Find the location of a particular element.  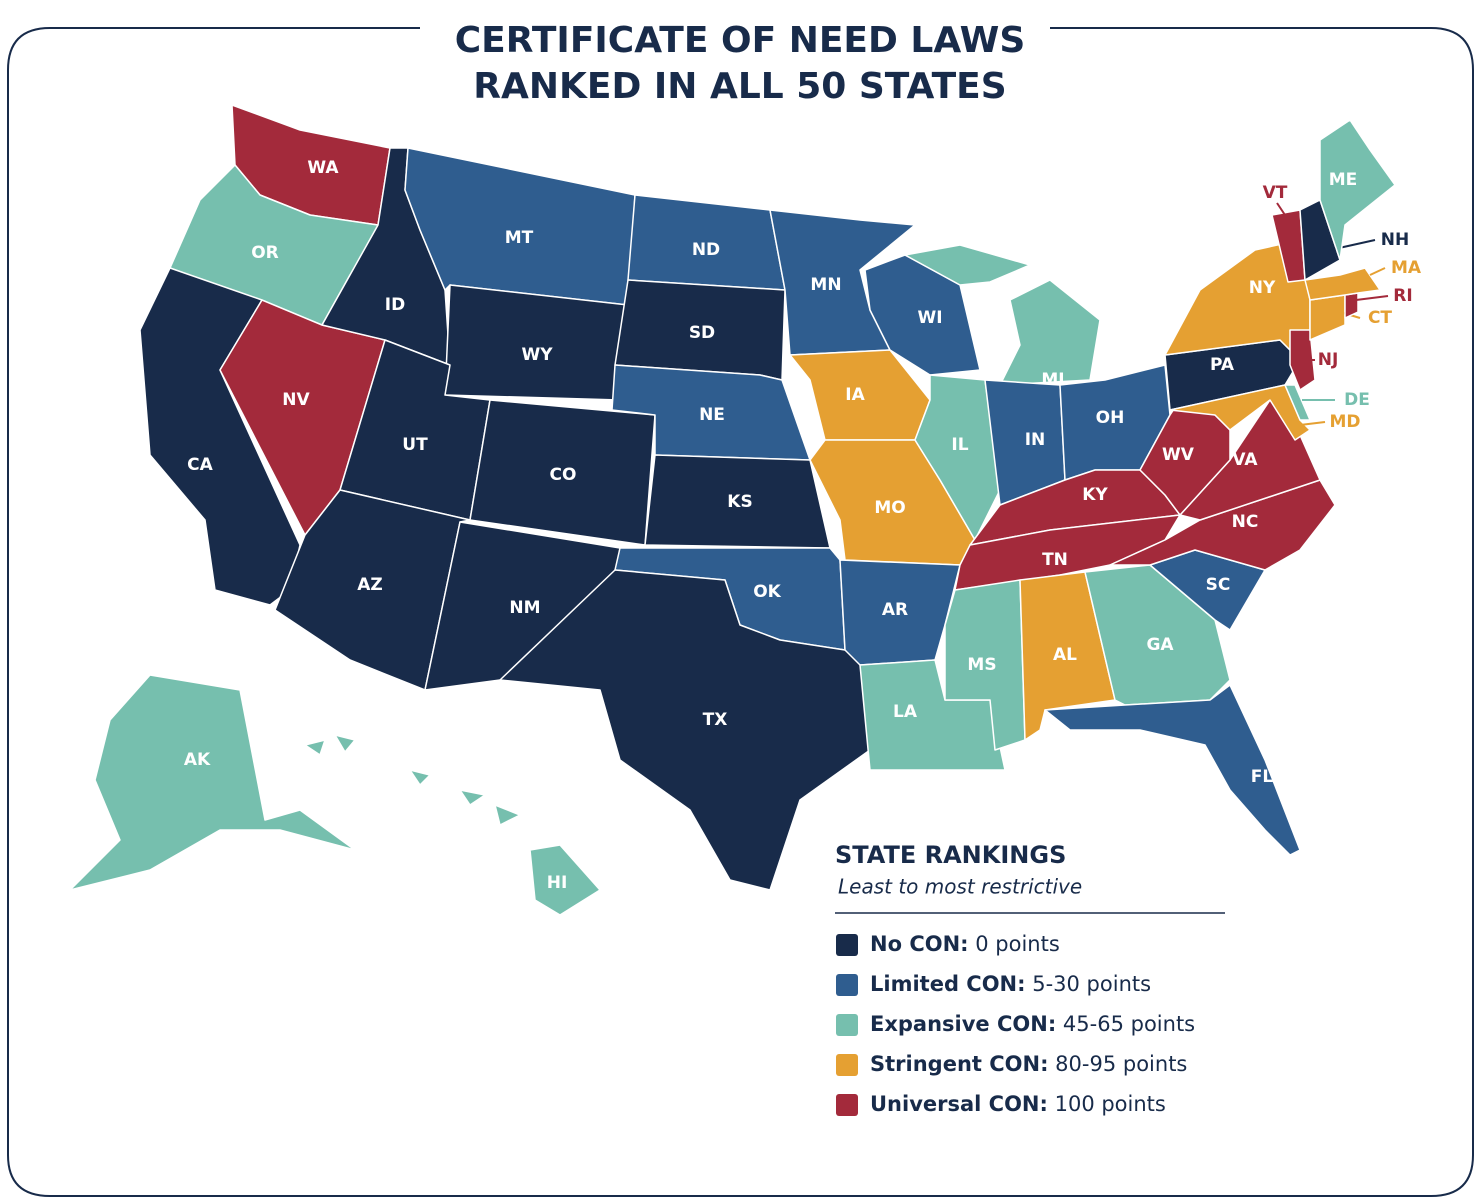

legend-name: Stringent CON: is located at coordinates (959, 1064).